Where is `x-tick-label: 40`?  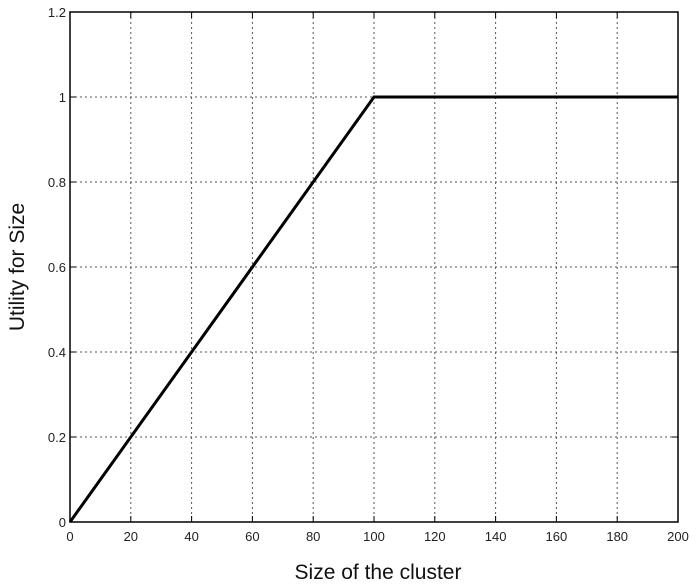 x-tick-label: 40 is located at coordinates (191, 536).